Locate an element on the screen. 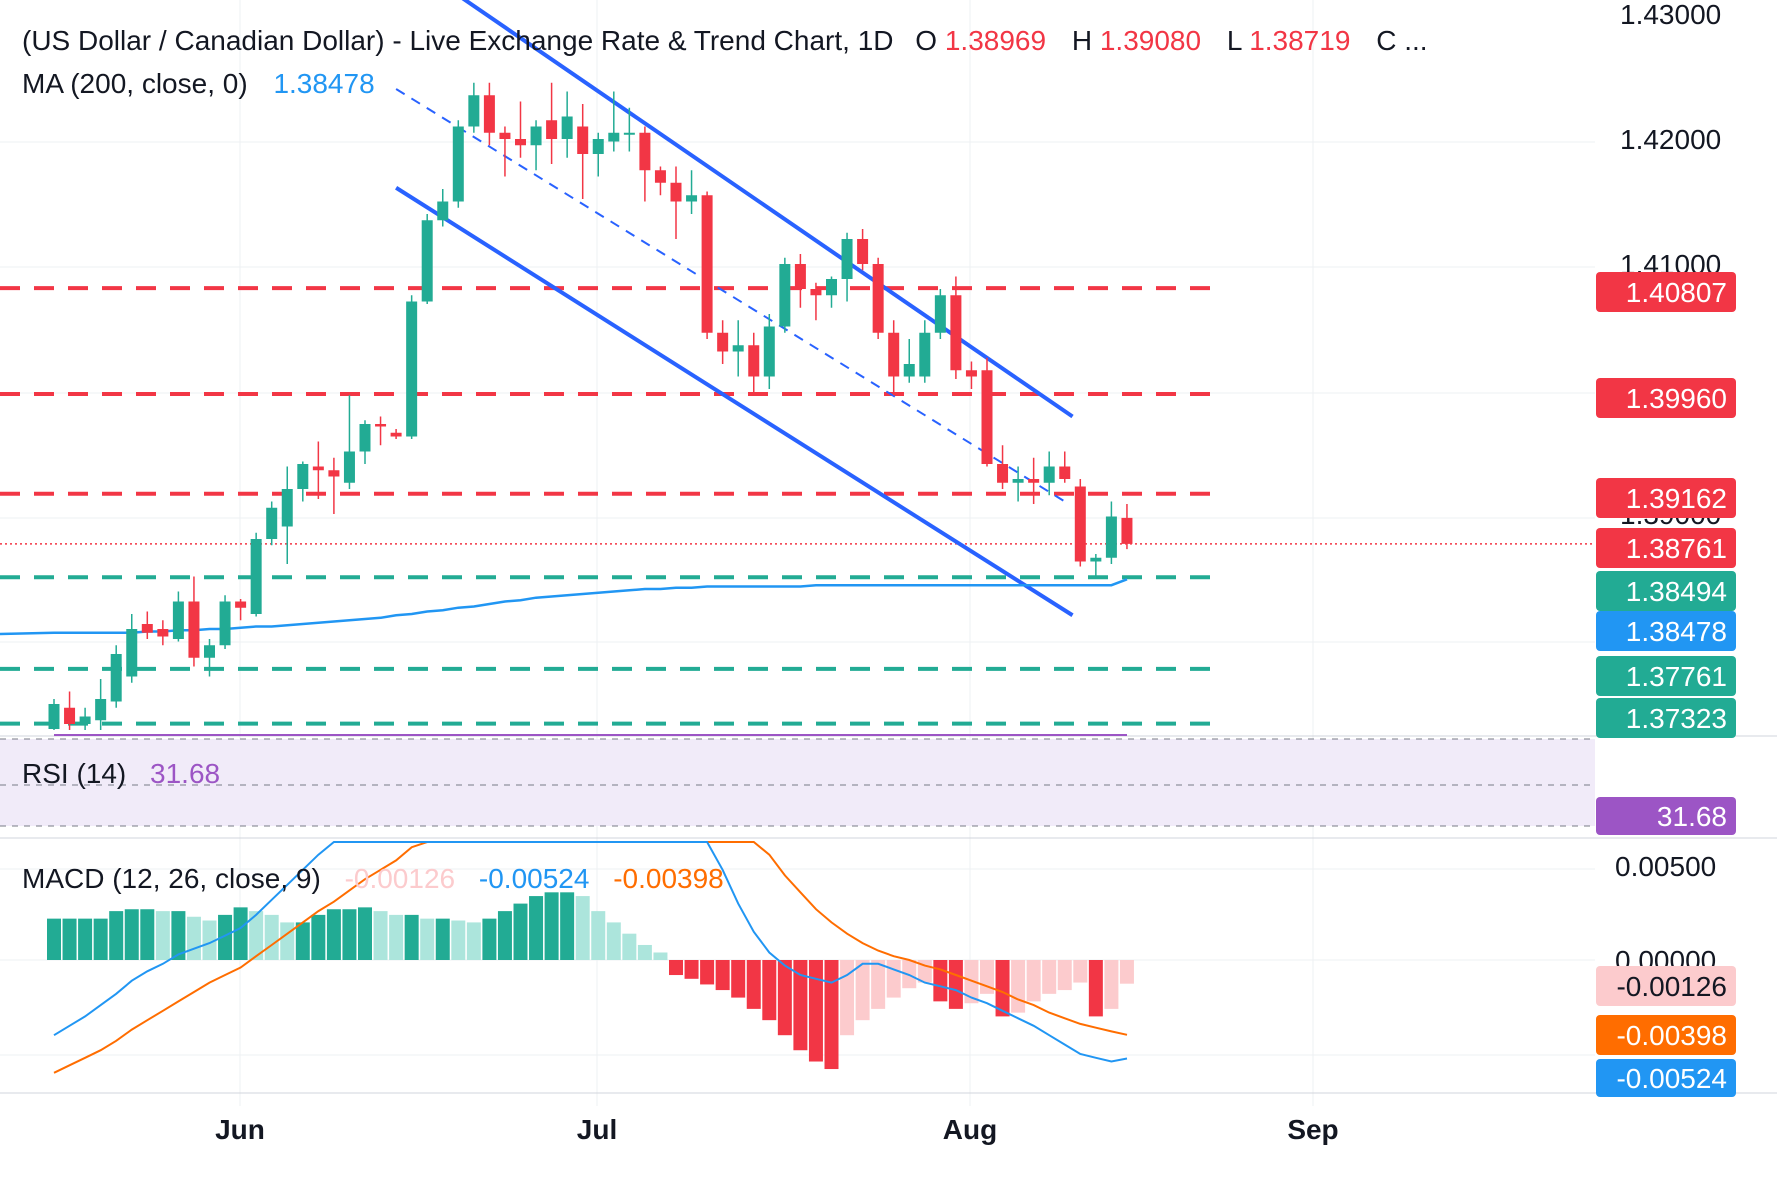 The height and width of the screenshot is (1201, 1777). macd-line is located at coordinates (590, 952).